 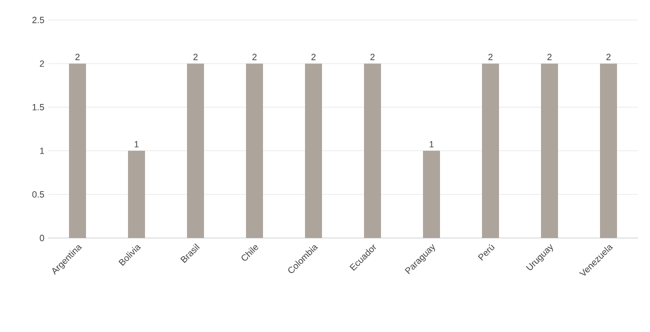 I want to click on y-tick-label: 1.5, so click(x=38, y=107).